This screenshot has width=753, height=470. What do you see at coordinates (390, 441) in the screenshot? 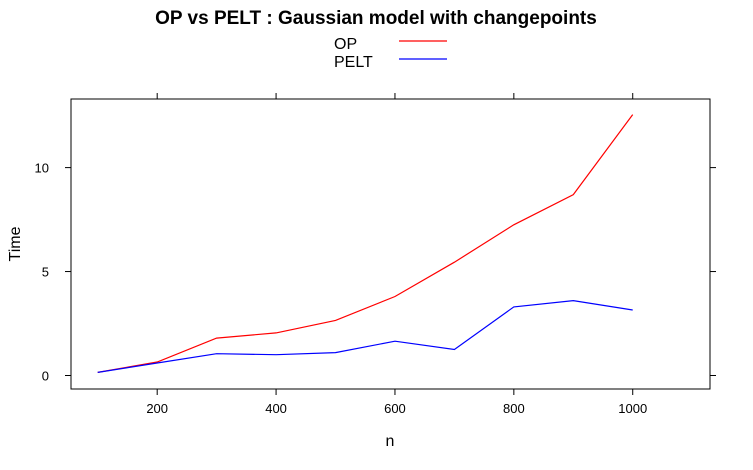
I see `x-axis-label: n` at bounding box center [390, 441].